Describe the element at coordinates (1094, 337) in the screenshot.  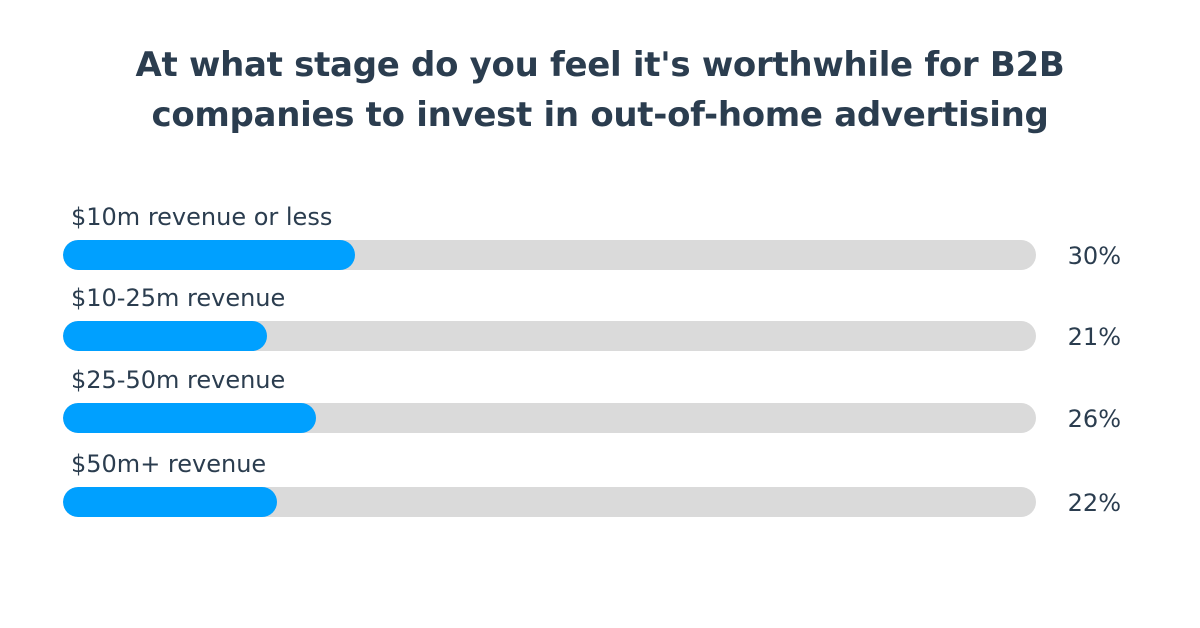
I see `value-label: 21%` at that location.